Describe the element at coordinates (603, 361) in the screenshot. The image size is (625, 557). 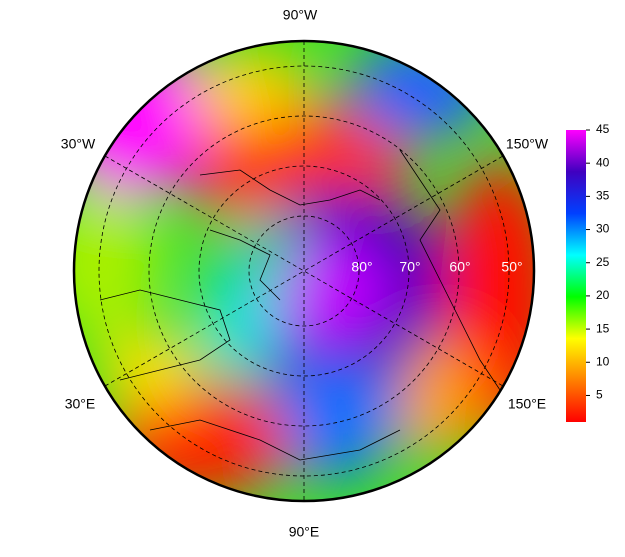
I see `colorbar-tick-label: 10` at that location.